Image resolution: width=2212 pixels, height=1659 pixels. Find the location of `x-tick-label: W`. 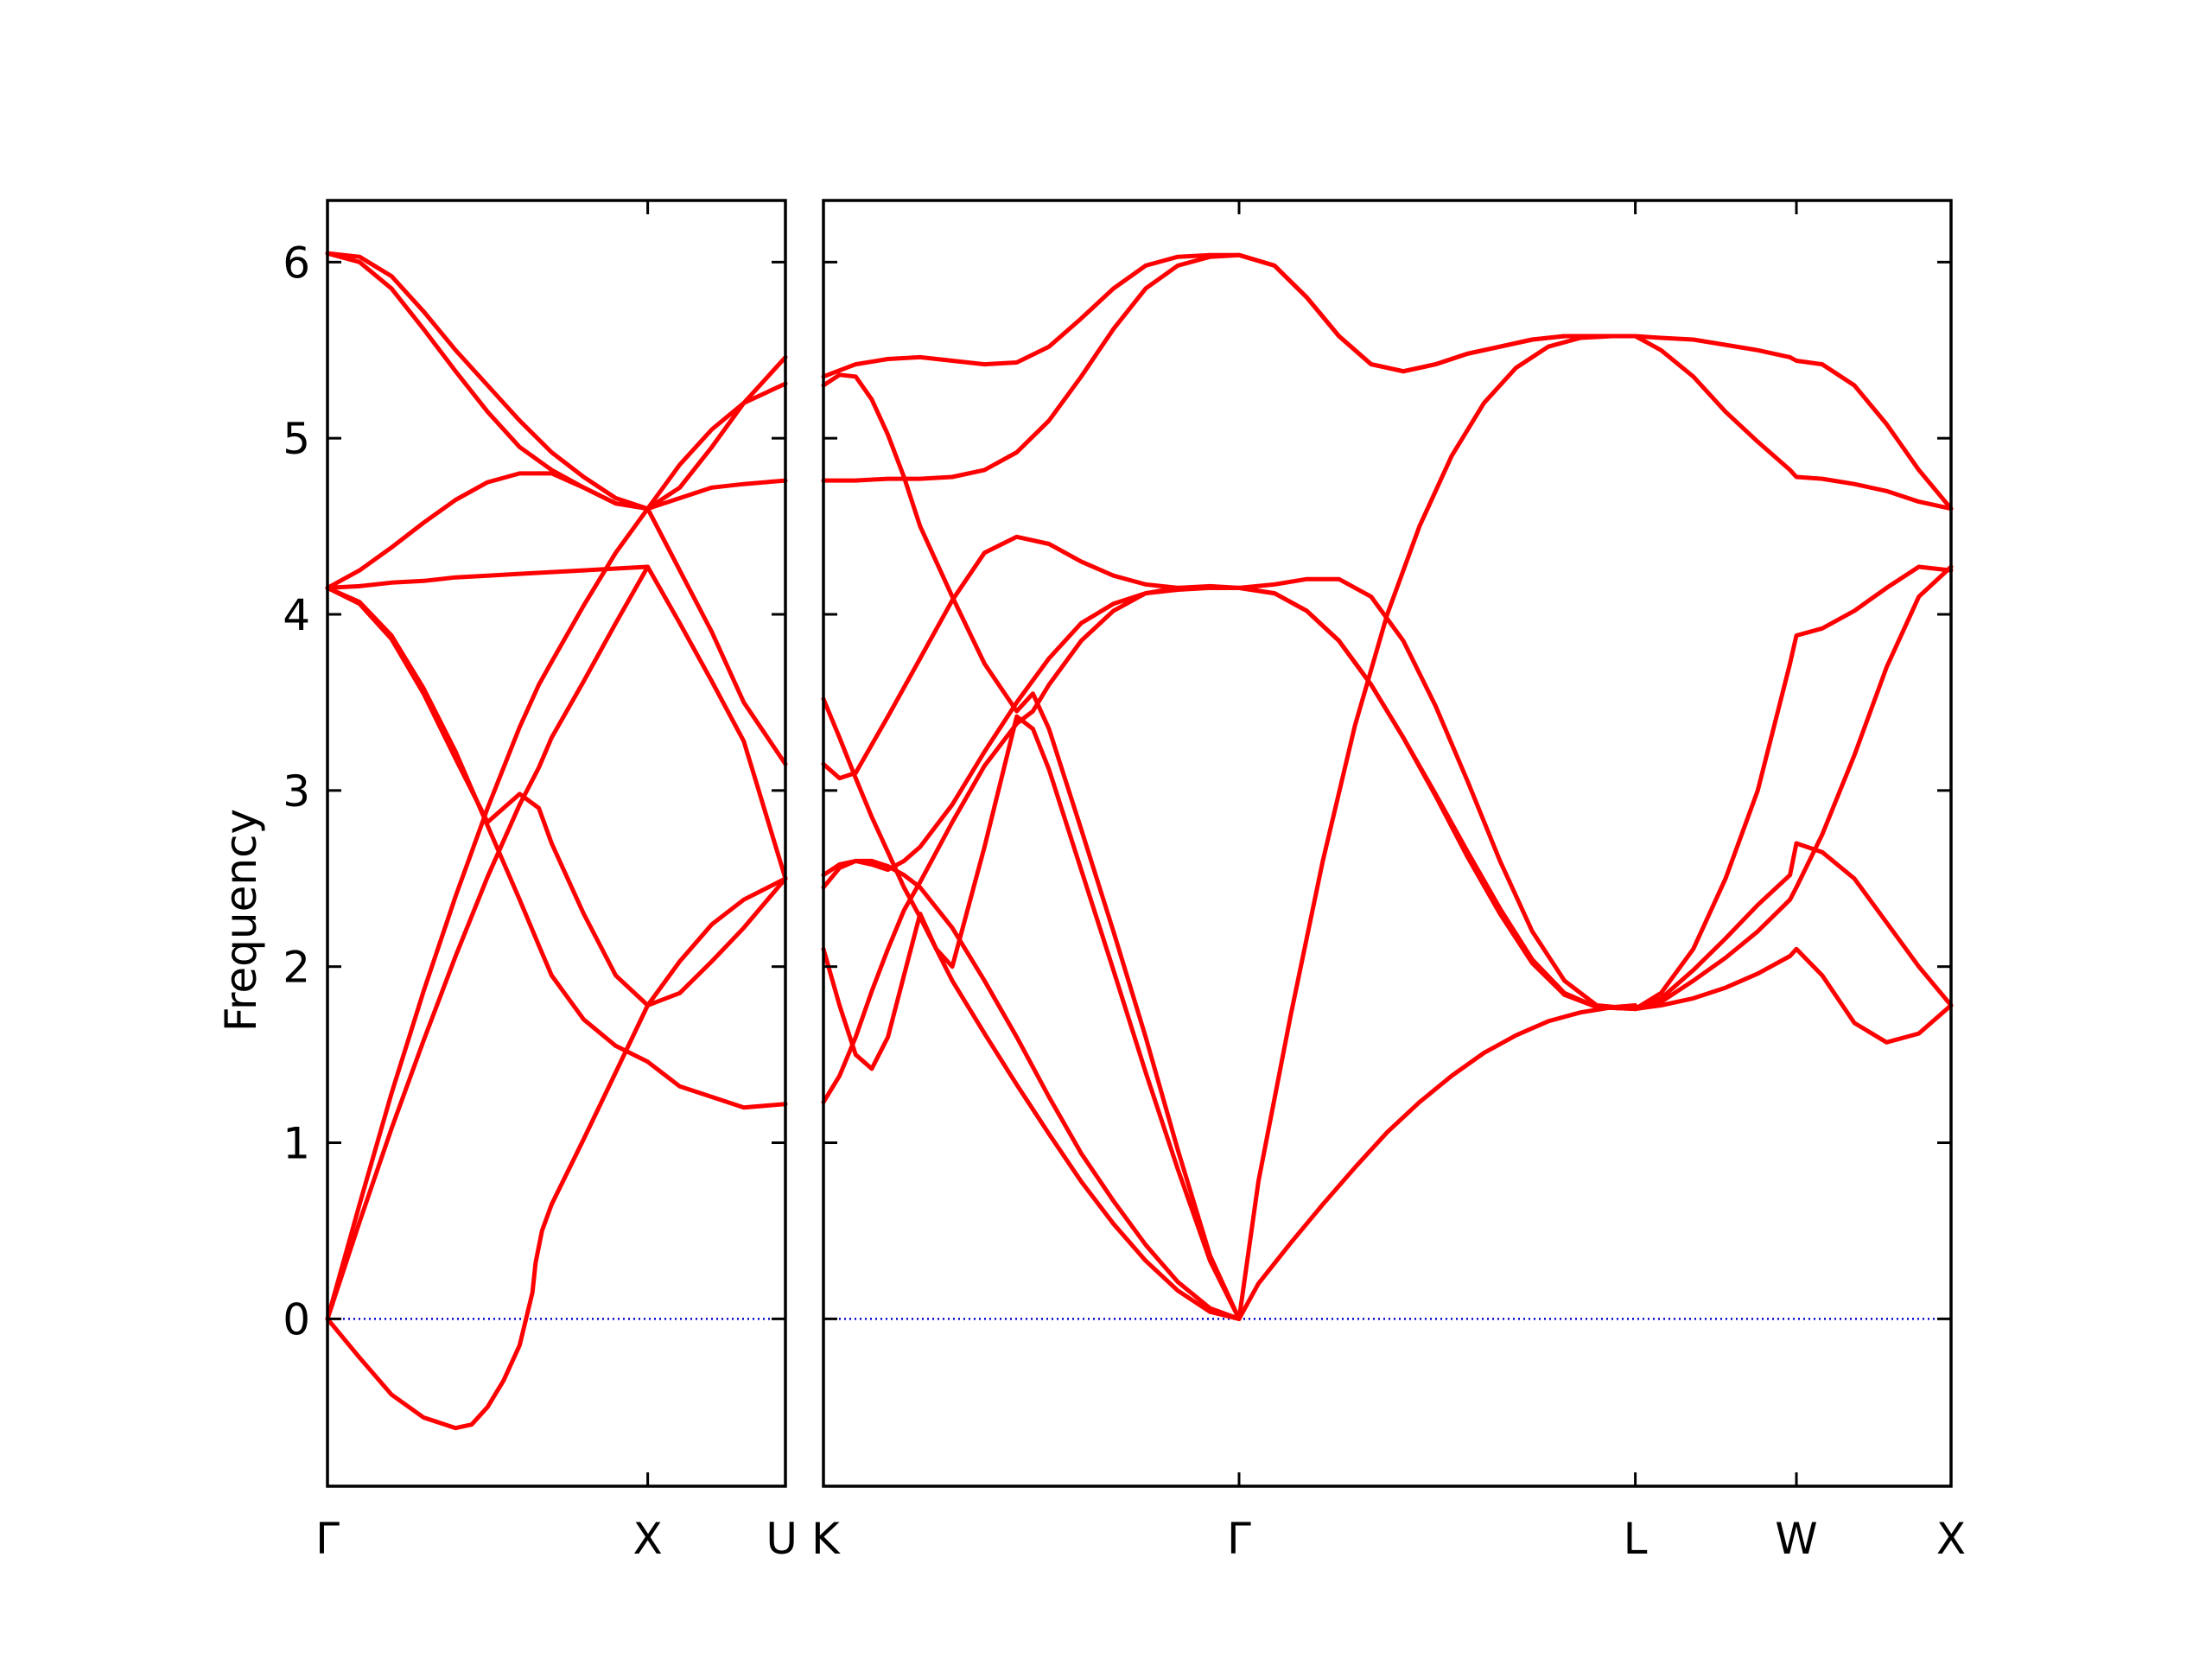

x-tick-label: W is located at coordinates (1796, 1539).